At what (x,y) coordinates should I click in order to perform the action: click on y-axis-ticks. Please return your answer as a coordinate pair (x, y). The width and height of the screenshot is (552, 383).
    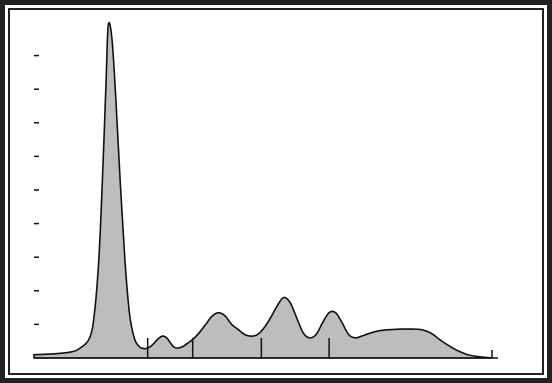
    Looking at the image, I should click on (36, 190).